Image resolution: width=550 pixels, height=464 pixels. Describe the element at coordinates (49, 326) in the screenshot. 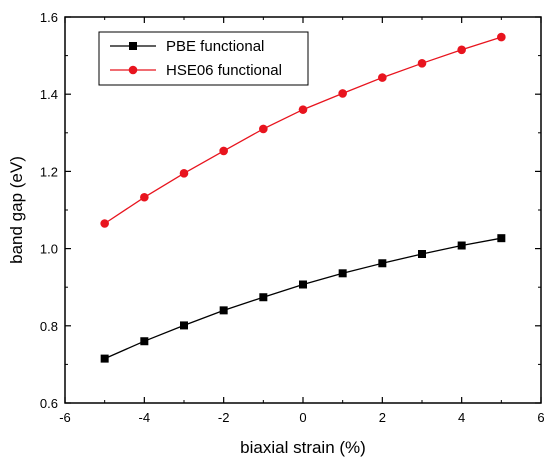

I see `y-tick-label: 0.8` at that location.